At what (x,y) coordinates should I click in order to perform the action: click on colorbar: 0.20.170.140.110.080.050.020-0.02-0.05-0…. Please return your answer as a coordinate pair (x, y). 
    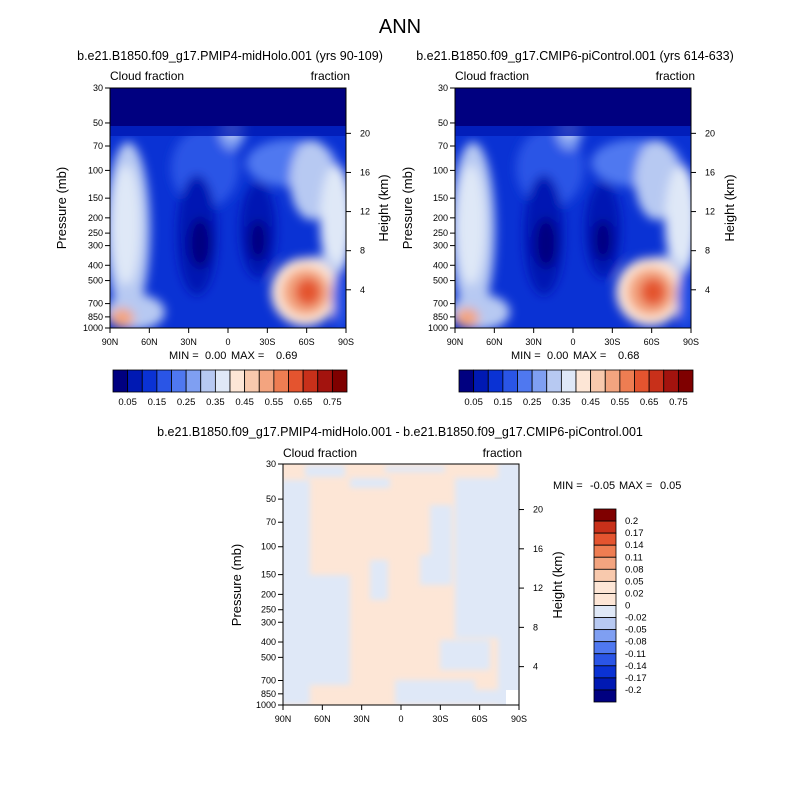
    Looking at the image, I should click on (620, 605).